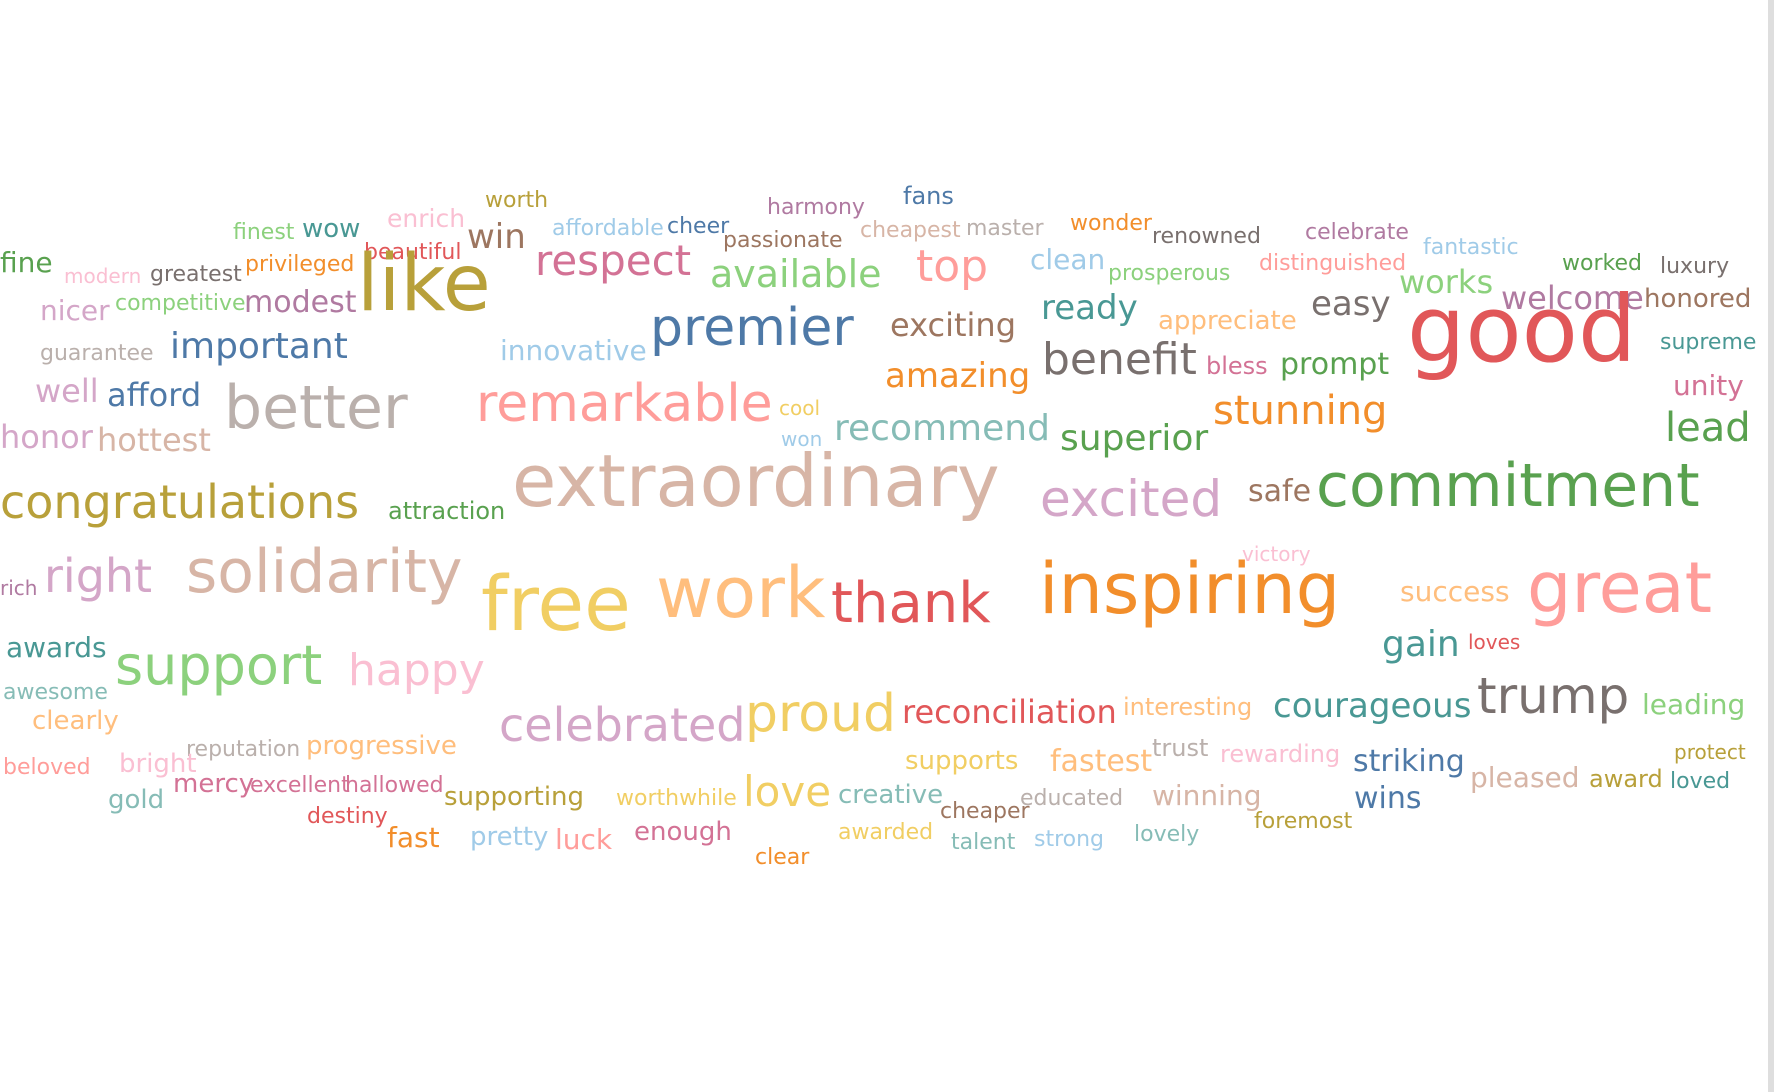 The width and height of the screenshot is (1774, 1092). What do you see at coordinates (47, 767) in the screenshot?
I see `word-beloved: beloved` at bounding box center [47, 767].